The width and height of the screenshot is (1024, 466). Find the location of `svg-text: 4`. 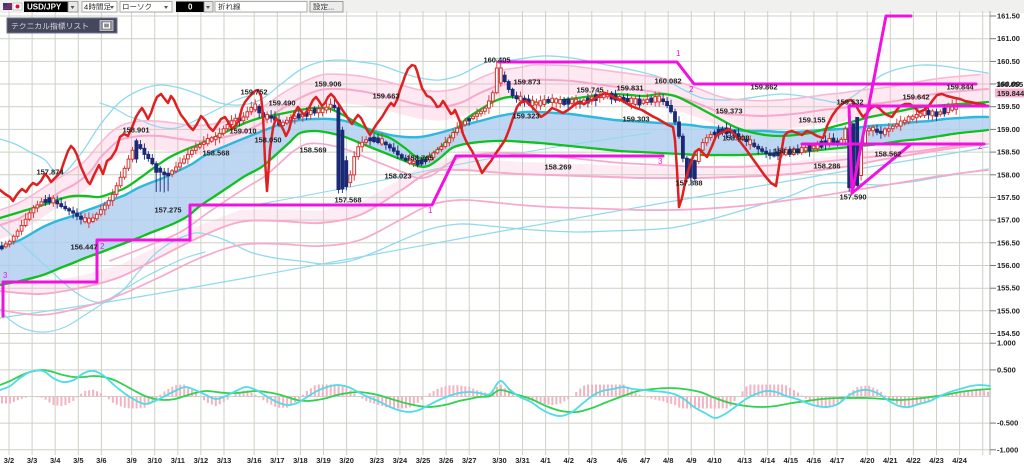

svg-text: 4 is located at coordinates (86, 7).